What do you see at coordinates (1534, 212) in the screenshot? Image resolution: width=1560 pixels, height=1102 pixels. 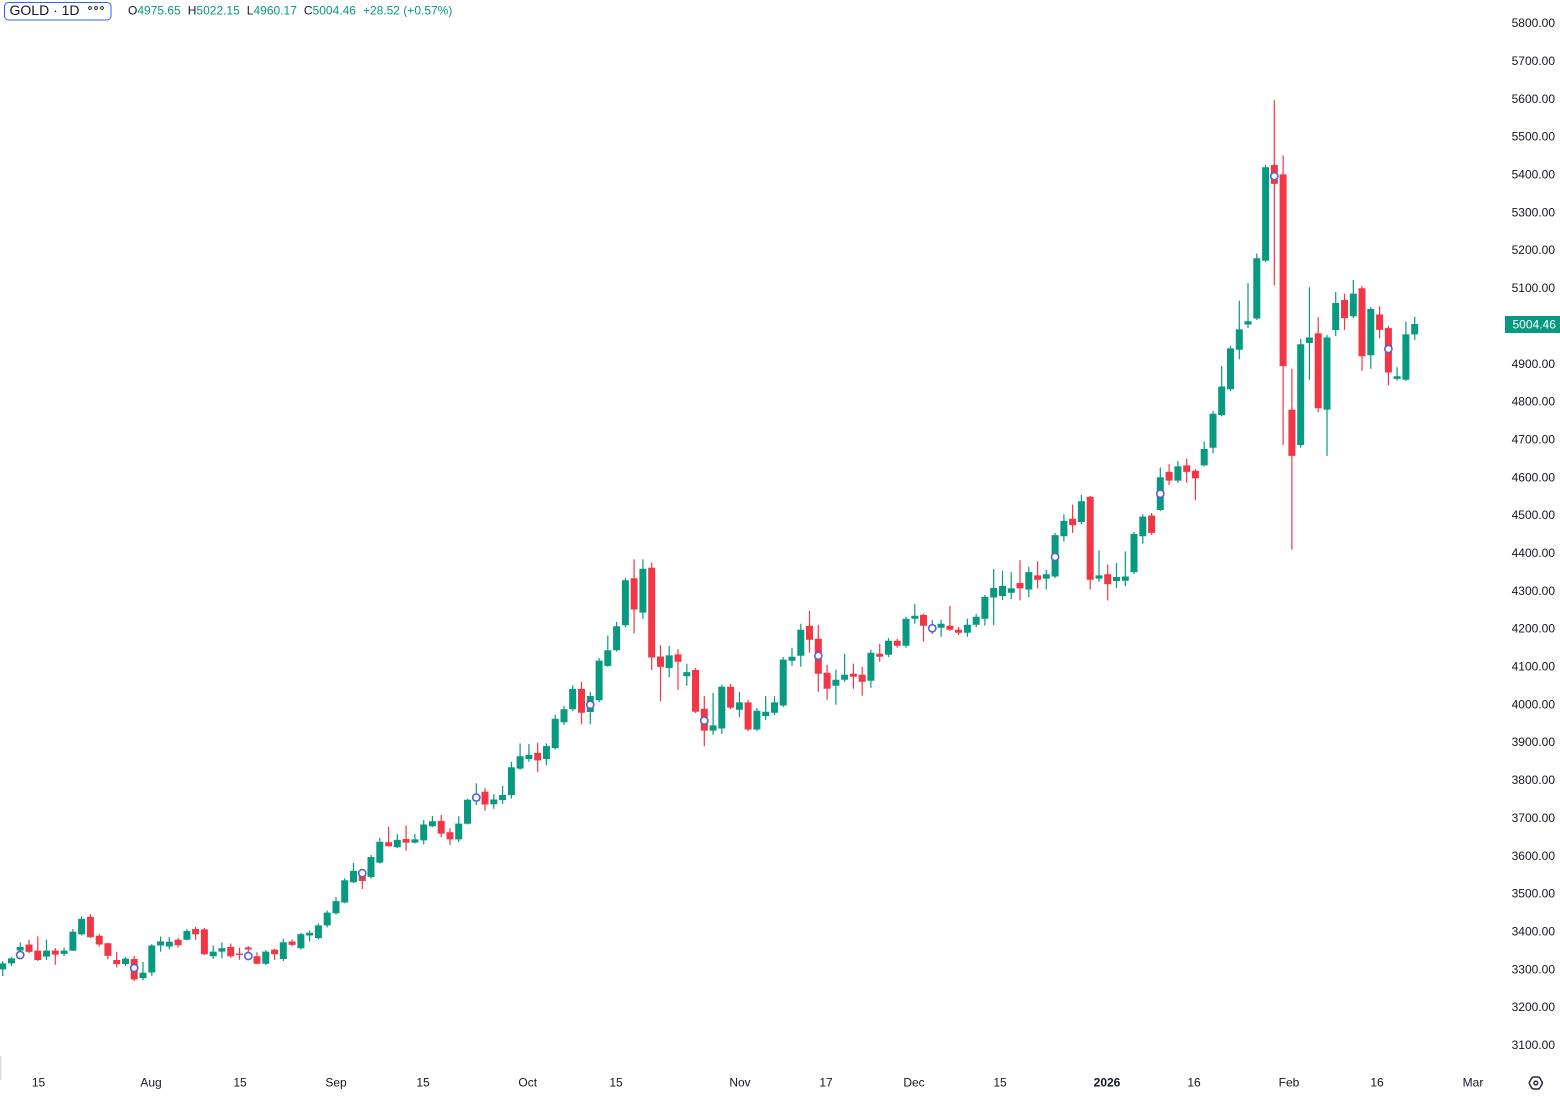 I see `svg-text: 5300.00` at bounding box center [1534, 212].